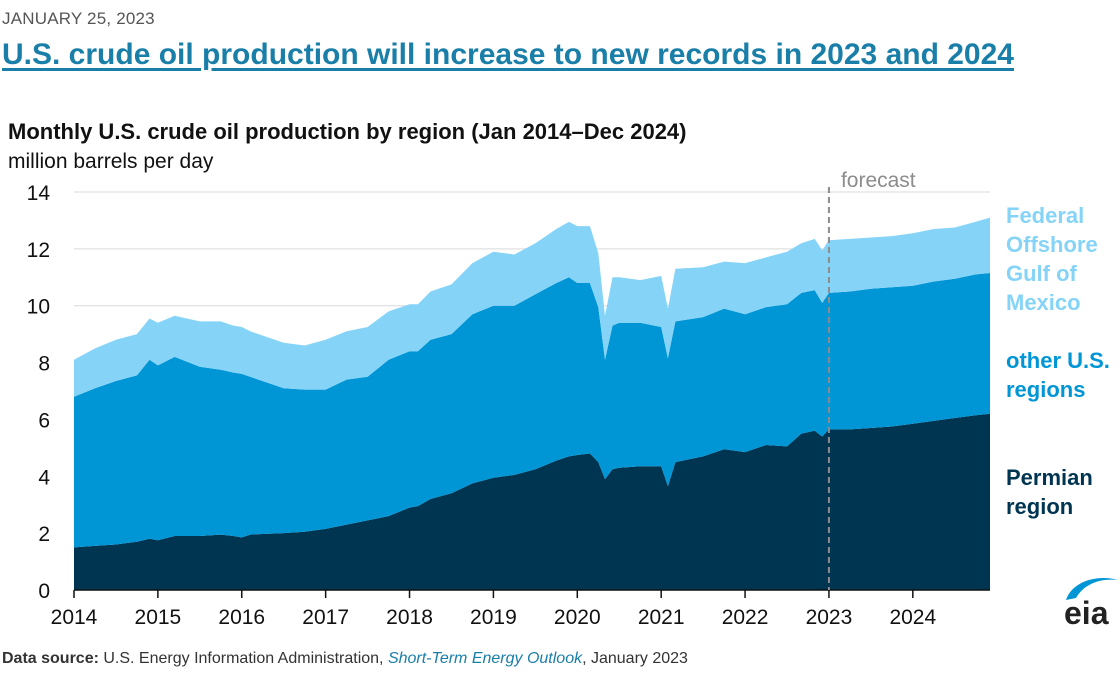  I want to click on source-label: Data source:, so click(50, 658).